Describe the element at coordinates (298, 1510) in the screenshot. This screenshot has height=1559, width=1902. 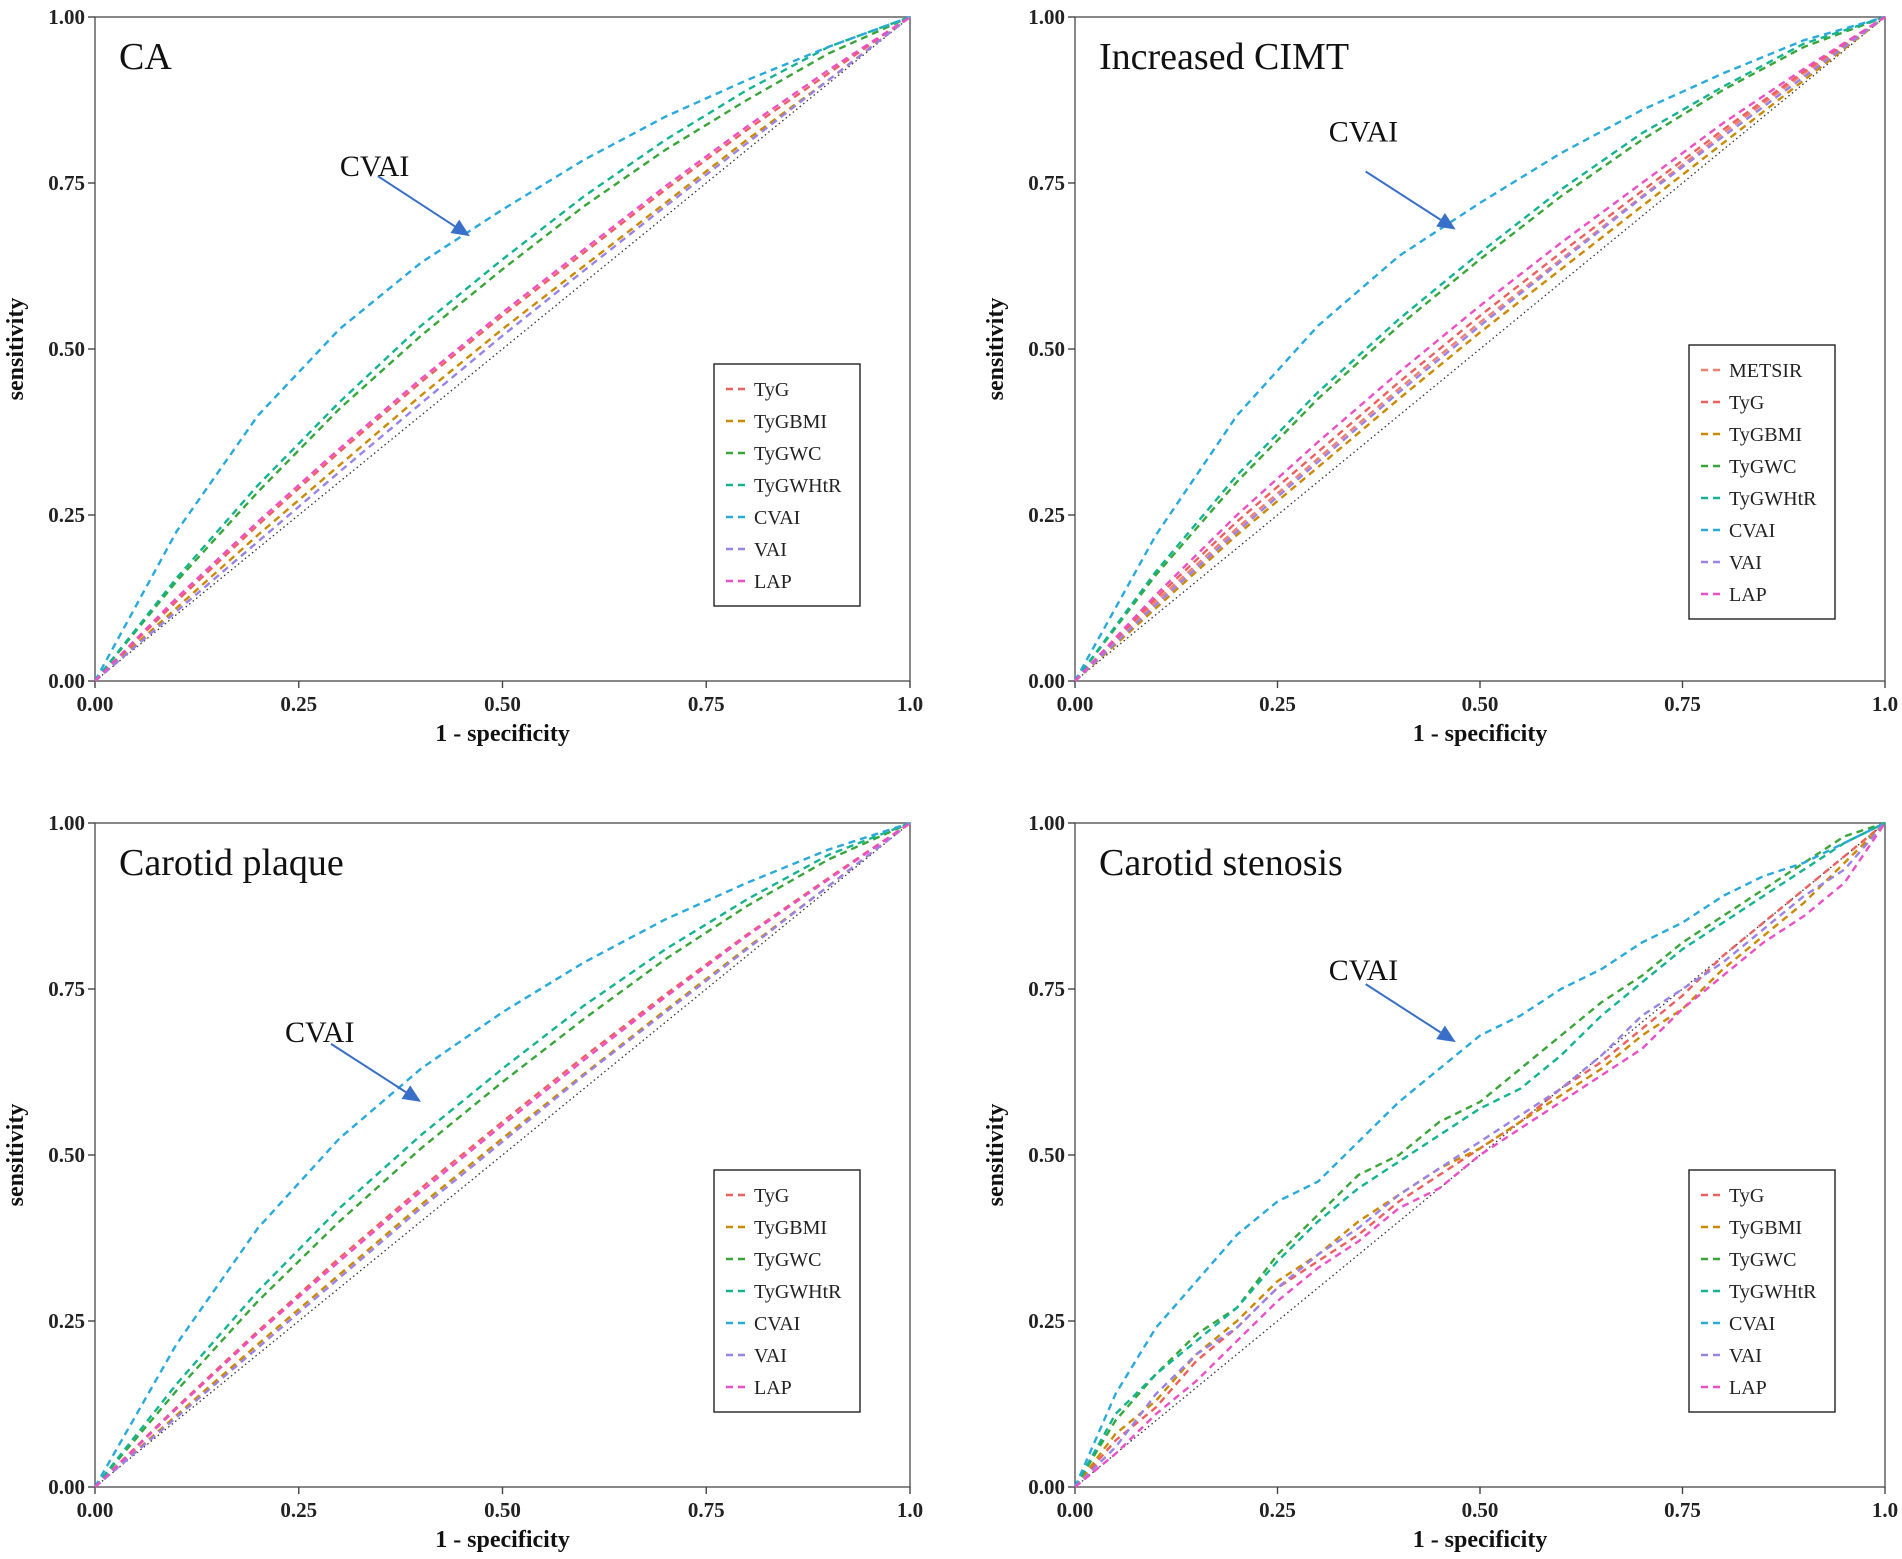
I see `panel-3-xtick-label-1: 0.25` at that location.